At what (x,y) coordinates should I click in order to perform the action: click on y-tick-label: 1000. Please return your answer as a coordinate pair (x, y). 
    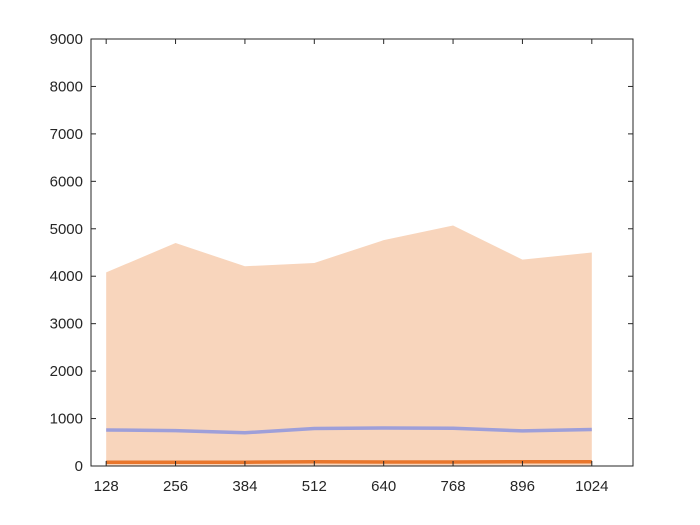
    Looking at the image, I should click on (66, 419).